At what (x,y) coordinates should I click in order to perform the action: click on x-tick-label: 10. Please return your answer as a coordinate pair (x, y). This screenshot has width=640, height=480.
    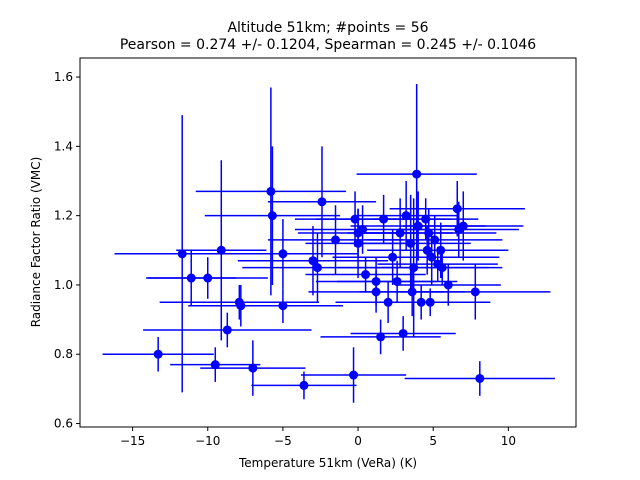
    Looking at the image, I should click on (508, 441).